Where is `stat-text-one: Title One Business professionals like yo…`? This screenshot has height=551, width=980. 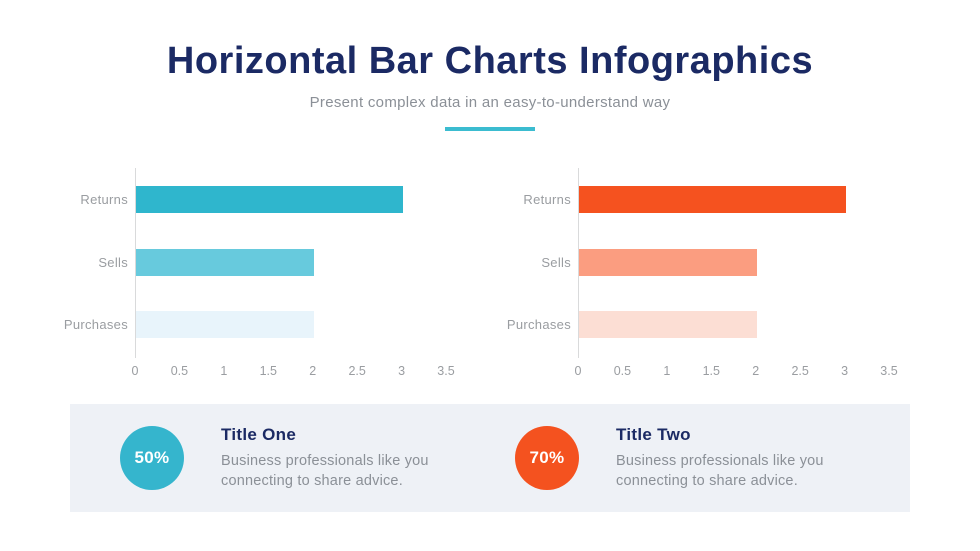
stat-text-one: Title One Business professionals like yo… is located at coordinates (343, 458).